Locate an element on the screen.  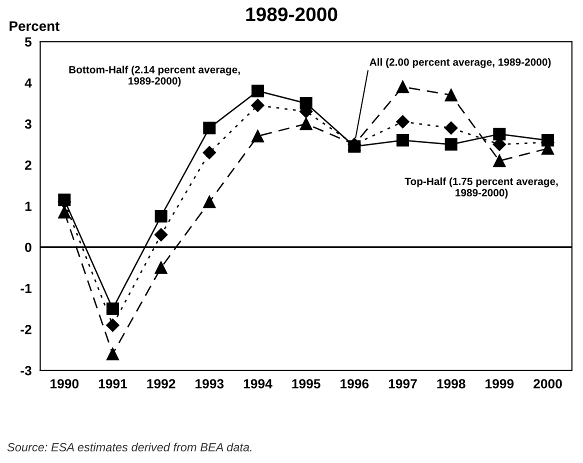
y-tick-label: -2 is located at coordinates (26, 329).